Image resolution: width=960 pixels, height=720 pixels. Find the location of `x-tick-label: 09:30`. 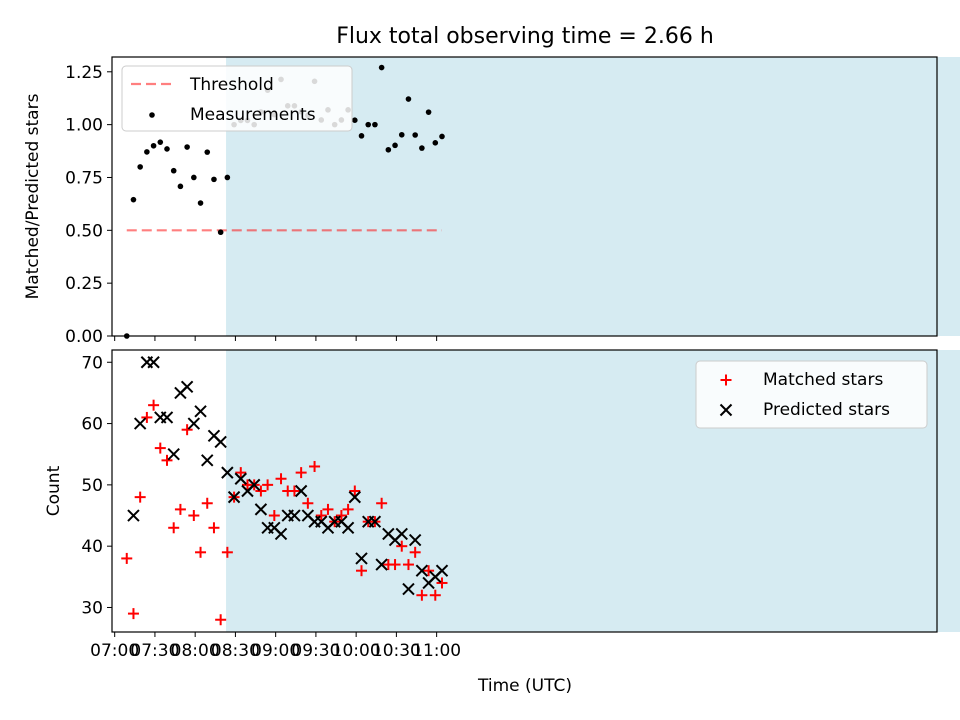

x-tick-label: 09:30 is located at coordinates (315, 651).